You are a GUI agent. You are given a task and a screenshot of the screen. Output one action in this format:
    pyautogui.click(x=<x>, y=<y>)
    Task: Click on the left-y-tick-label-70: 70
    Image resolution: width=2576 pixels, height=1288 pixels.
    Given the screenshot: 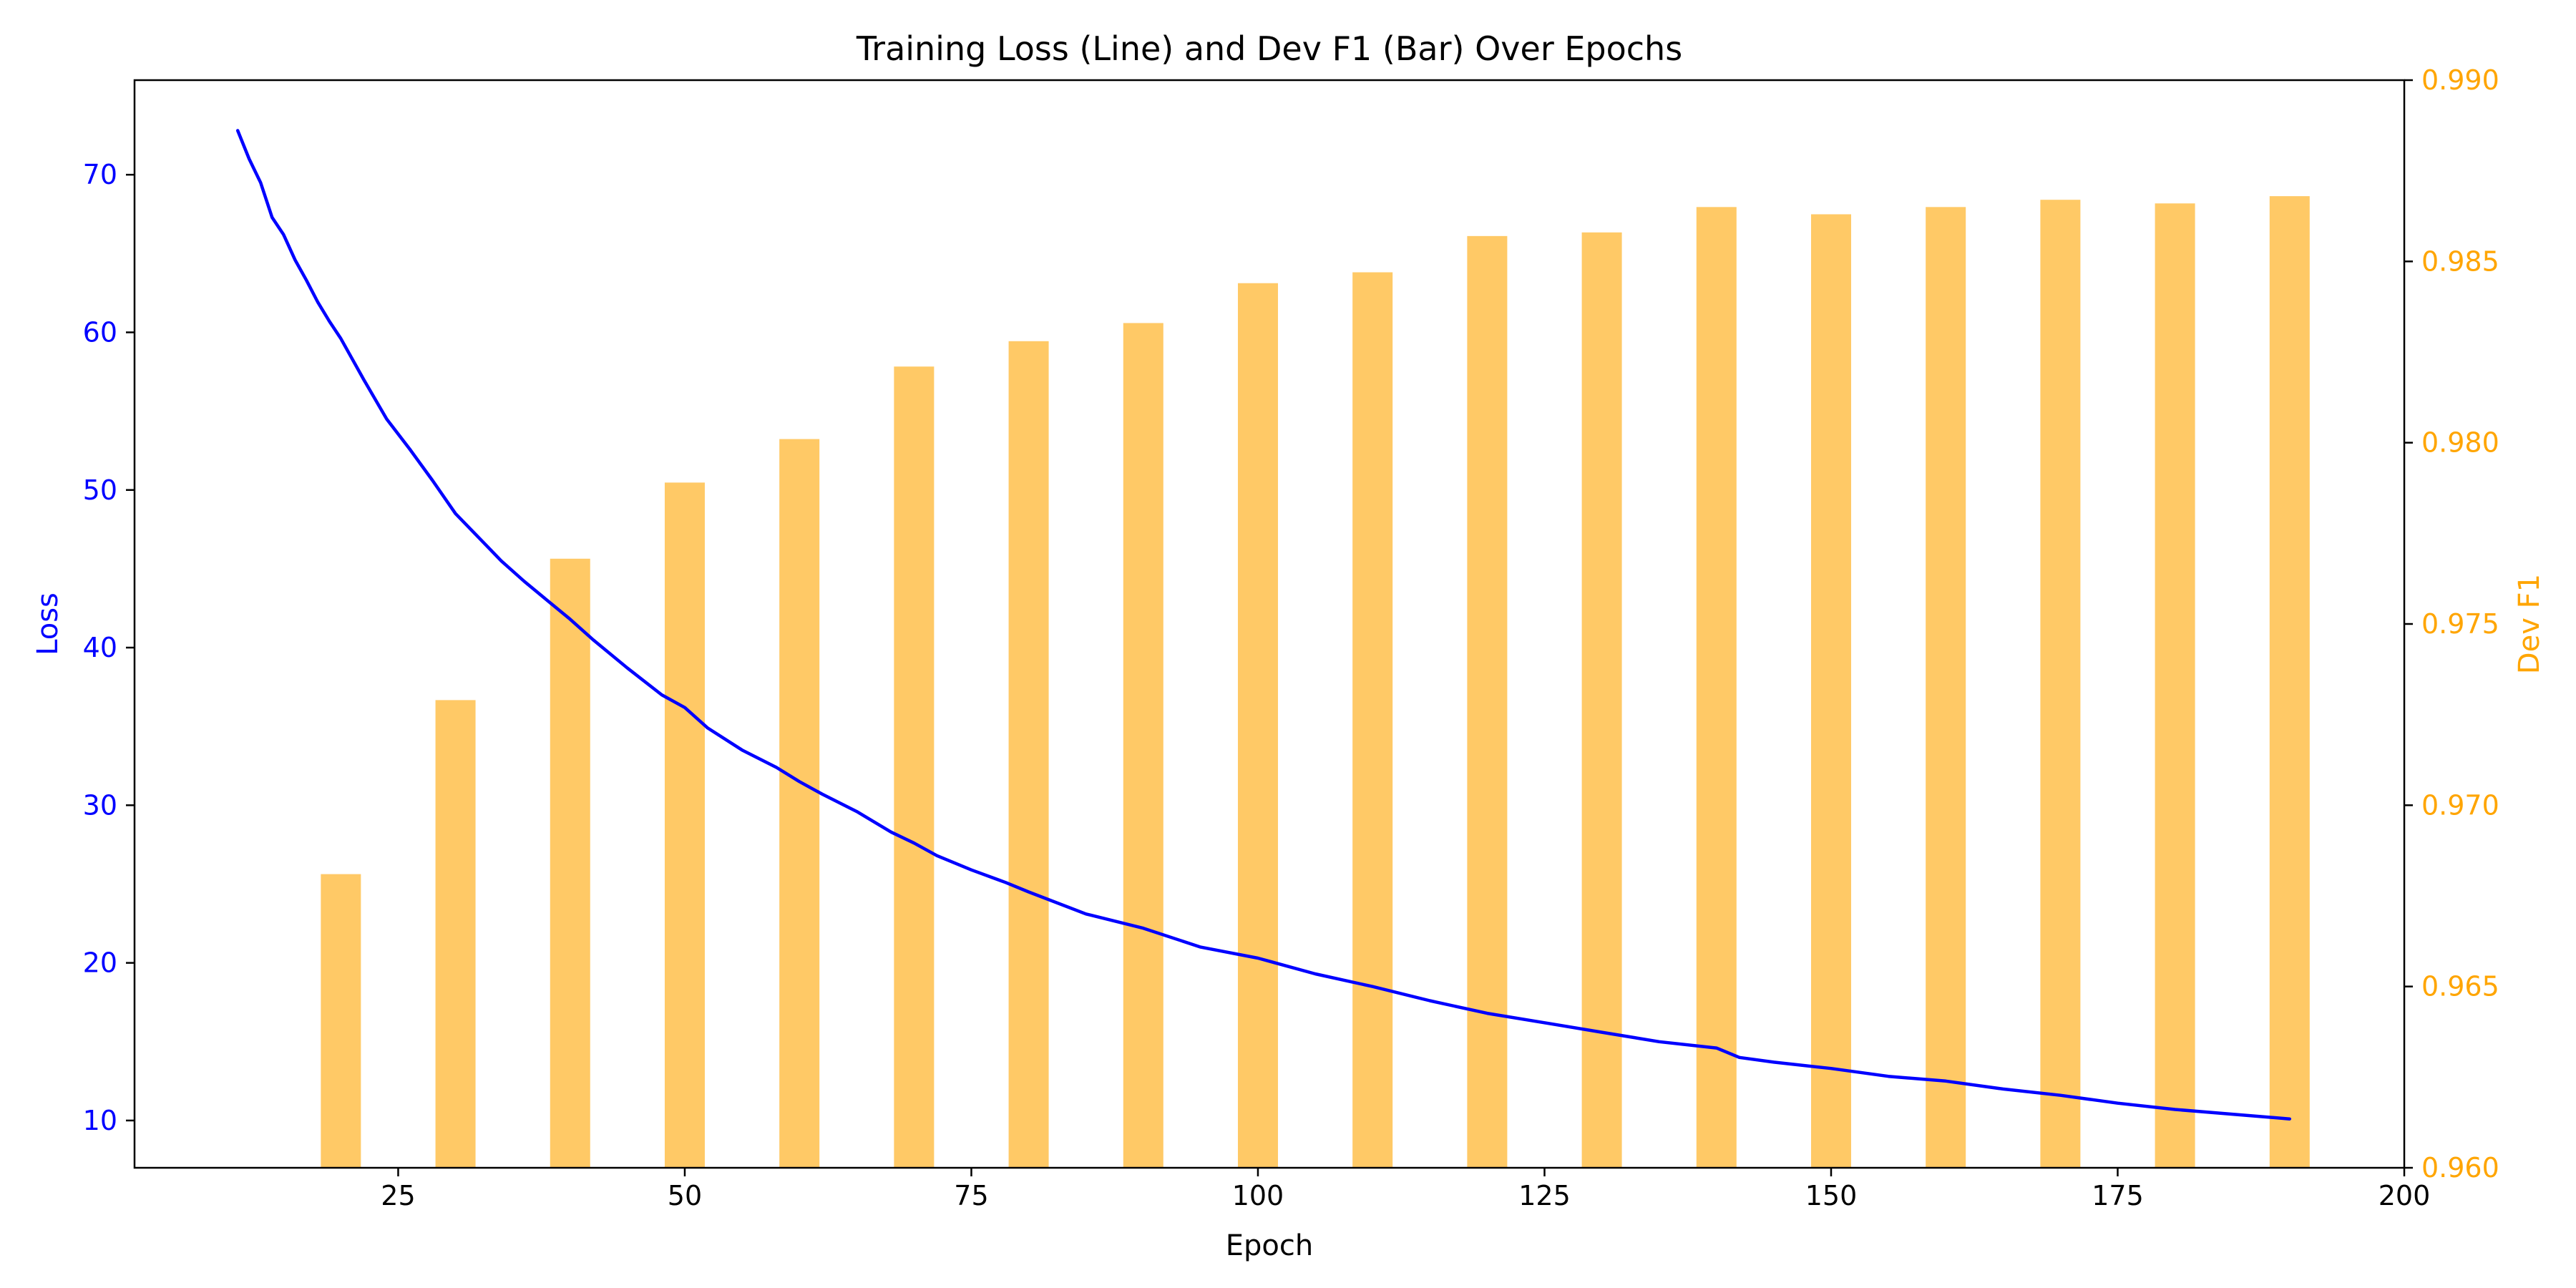 What is the action you would take?
    pyautogui.click(x=100, y=174)
    